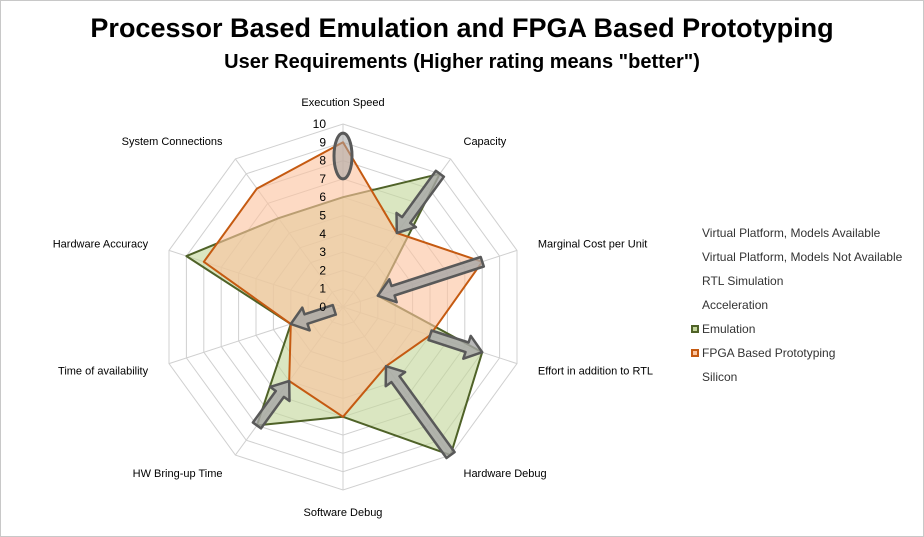 This screenshot has height=537, width=924. Describe the element at coordinates (802, 257) in the screenshot. I see `legend-label: Virtual Platform, Models Not Available` at that location.